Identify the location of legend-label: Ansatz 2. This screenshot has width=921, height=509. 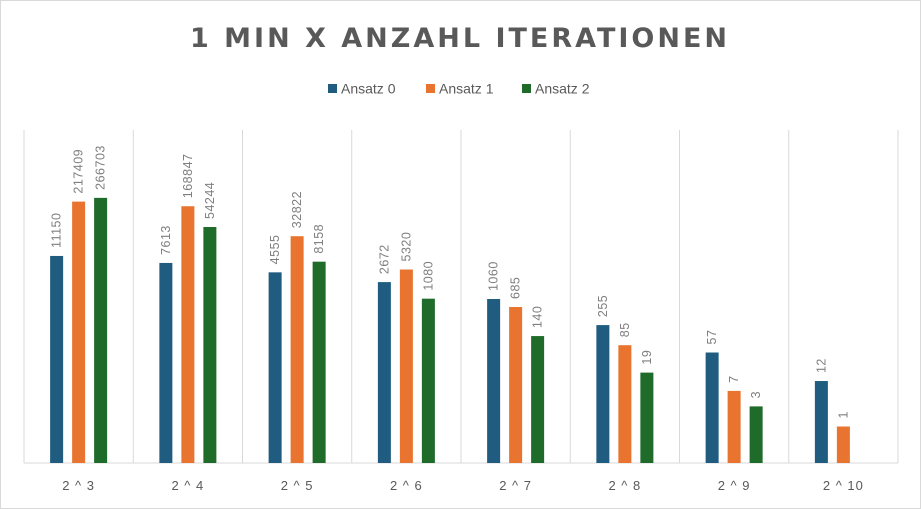
(562, 89).